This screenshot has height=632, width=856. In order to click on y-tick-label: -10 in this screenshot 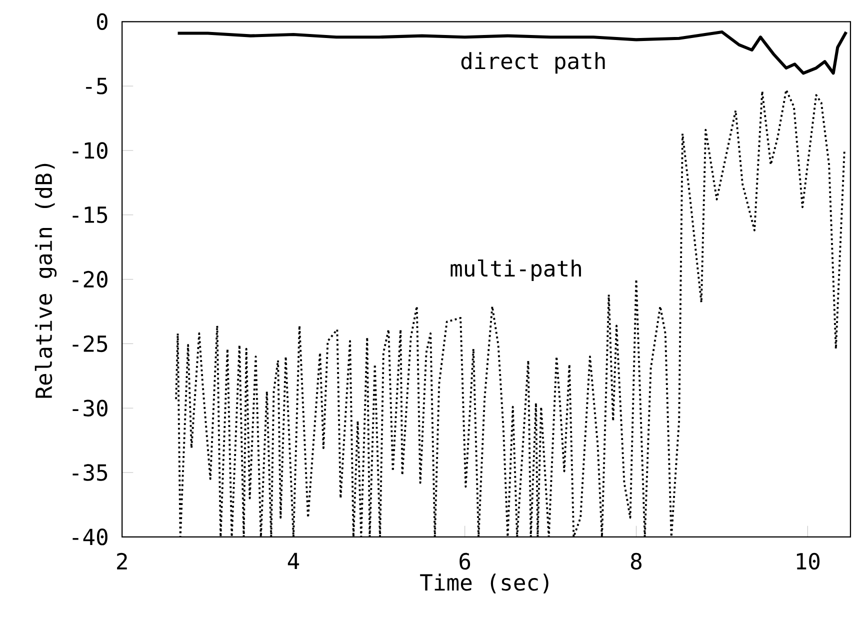, I will do `click(90, 150)`.